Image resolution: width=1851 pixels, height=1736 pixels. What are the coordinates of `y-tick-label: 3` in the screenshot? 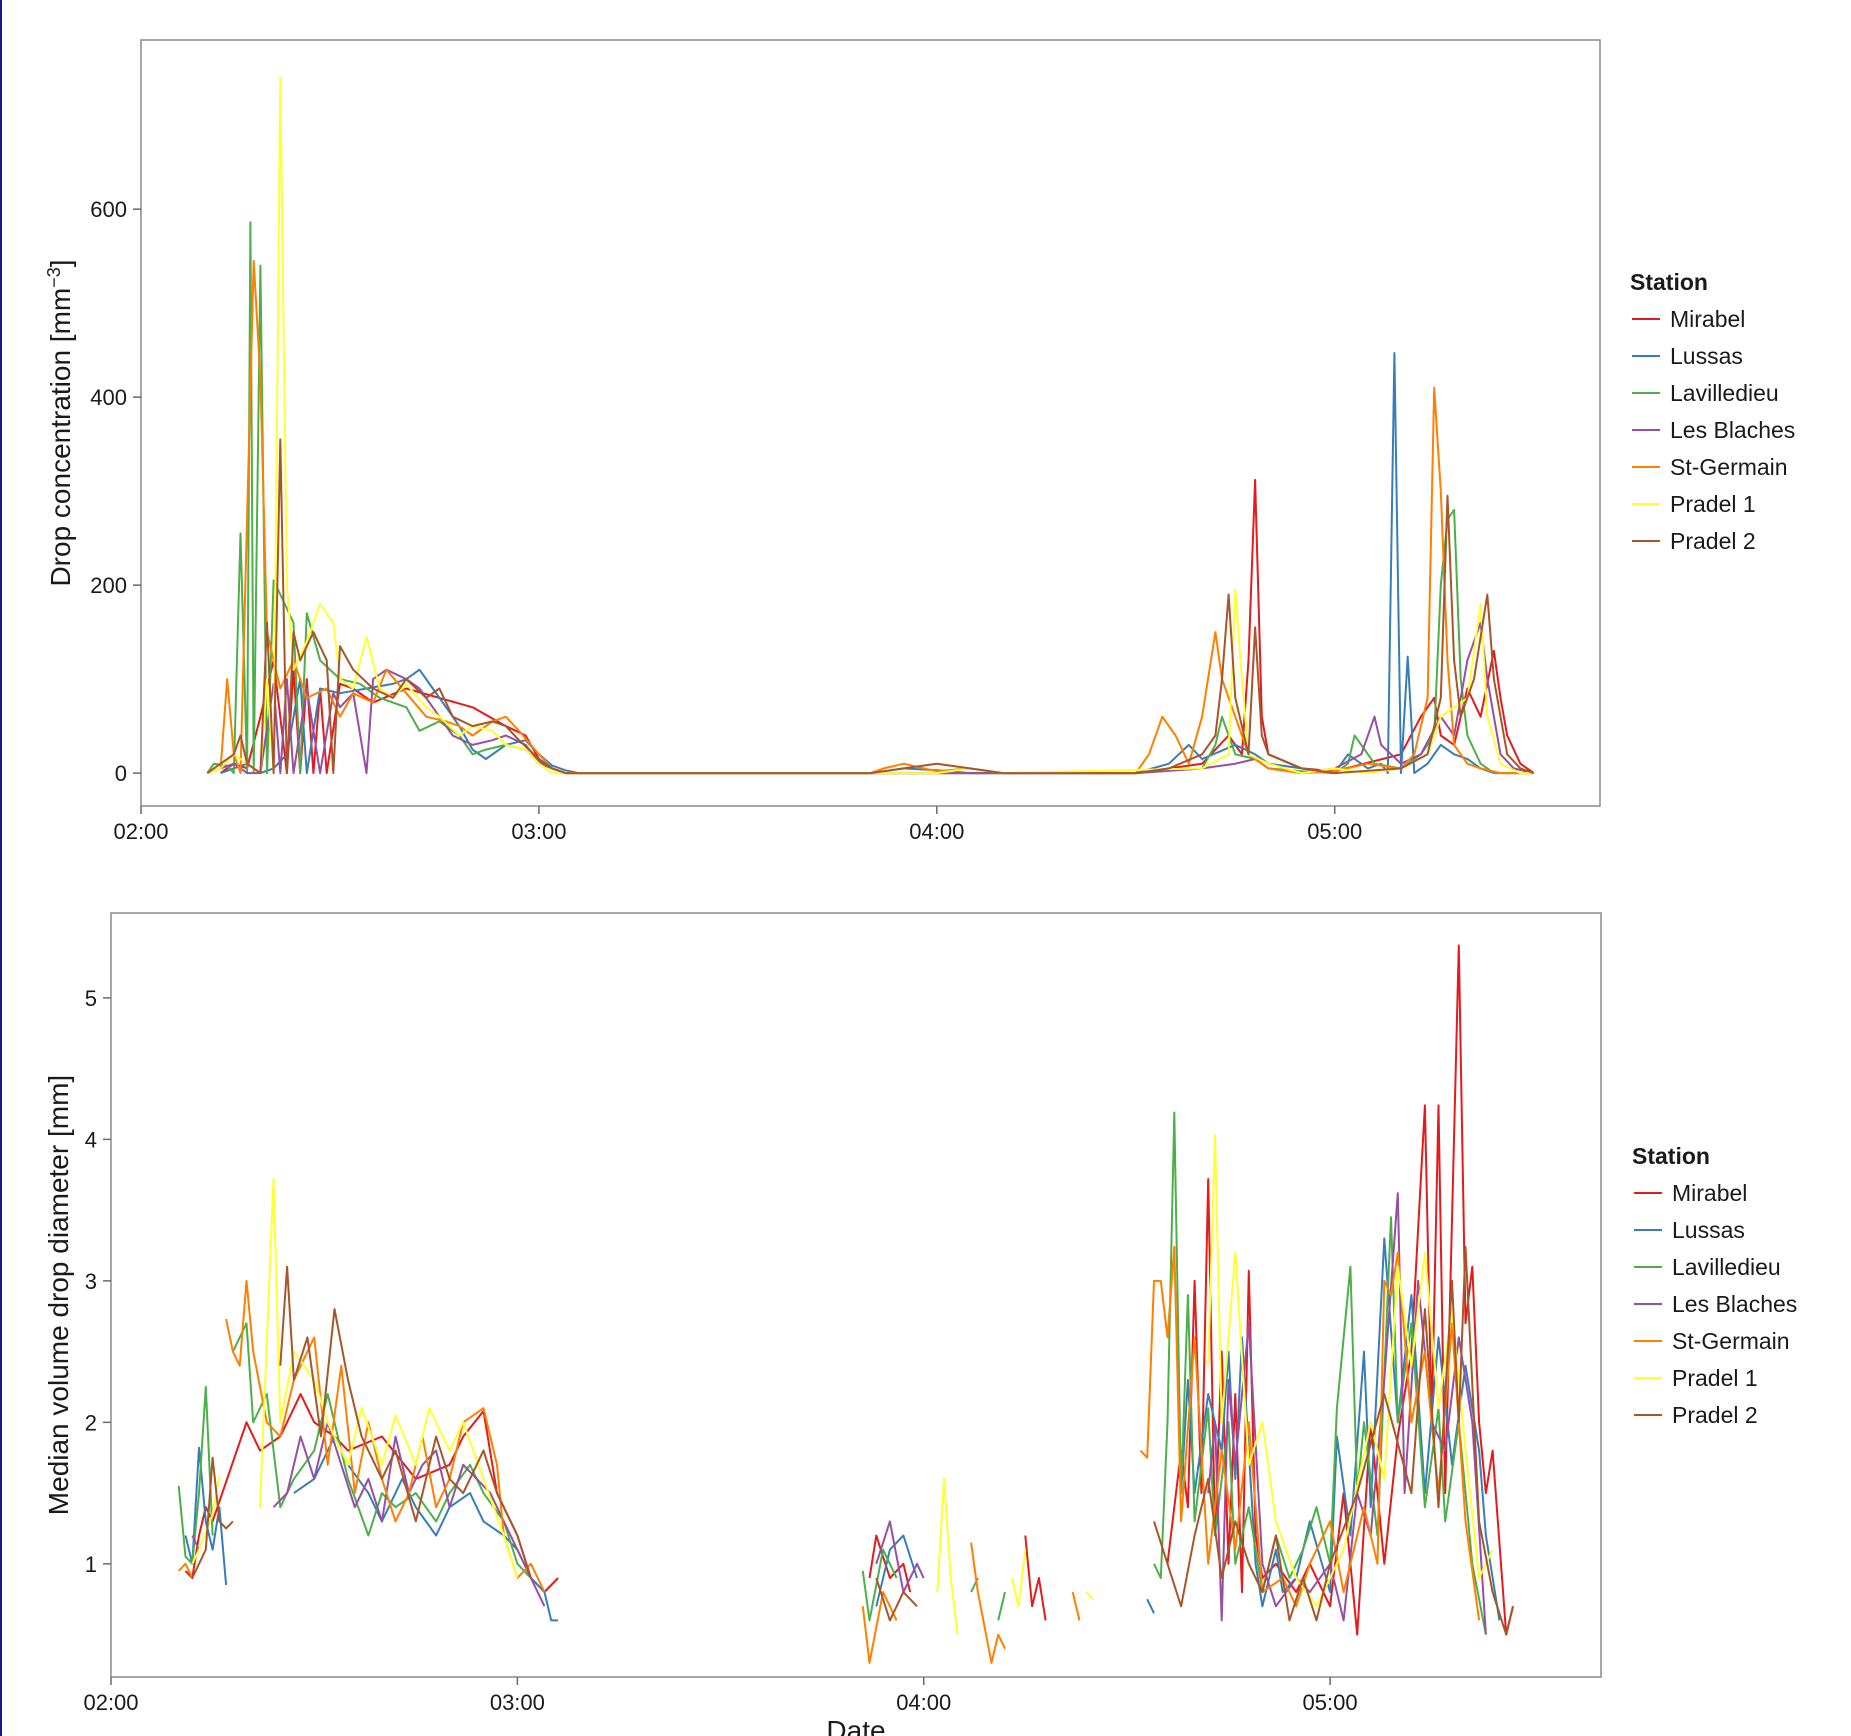 It's located at (91, 1281).